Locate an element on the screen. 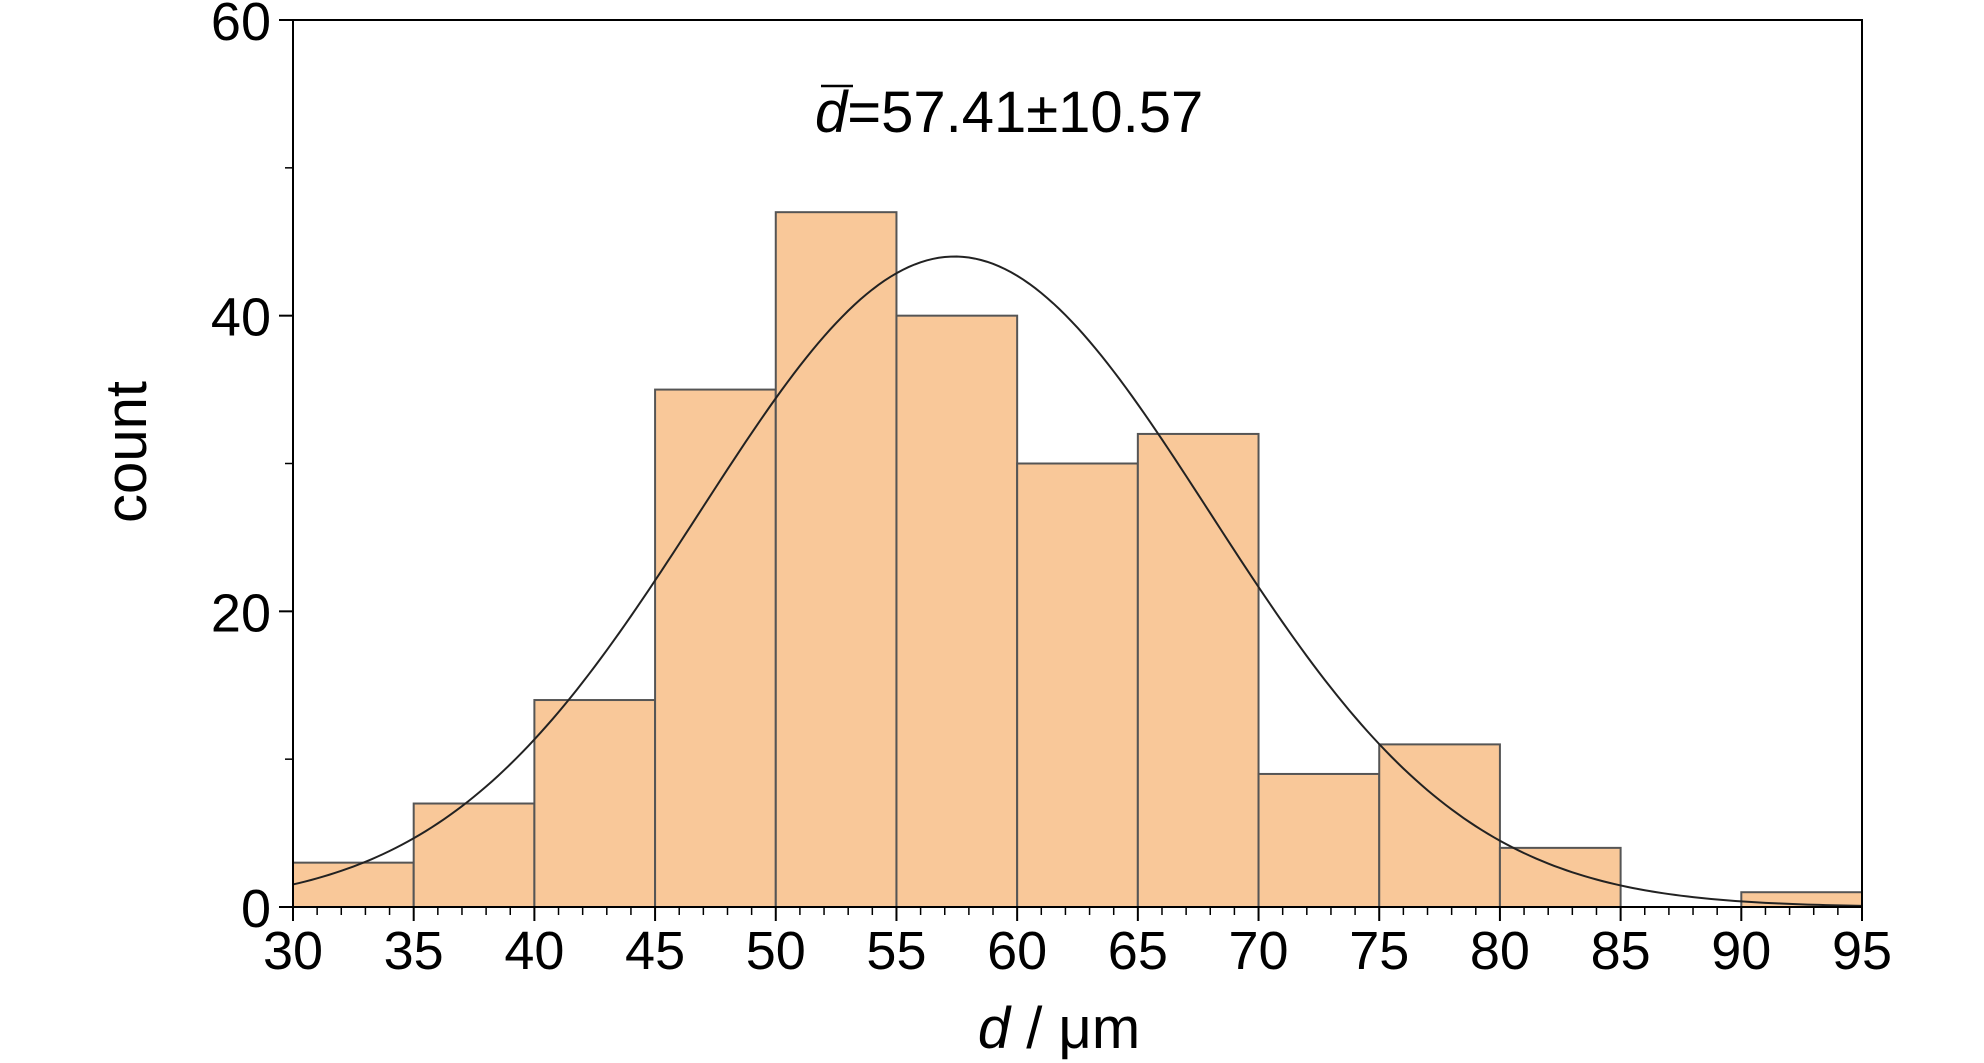 Image resolution: width=1984 pixels, height=1063 pixels. mean-annotation: d=57.41±10.57 is located at coordinates (1009, 112).